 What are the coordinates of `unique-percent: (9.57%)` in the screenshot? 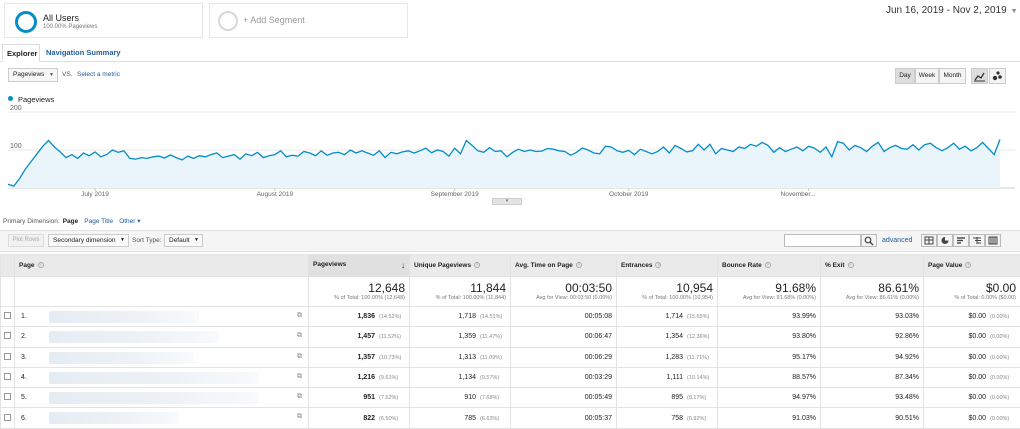 It's located at (490, 378).